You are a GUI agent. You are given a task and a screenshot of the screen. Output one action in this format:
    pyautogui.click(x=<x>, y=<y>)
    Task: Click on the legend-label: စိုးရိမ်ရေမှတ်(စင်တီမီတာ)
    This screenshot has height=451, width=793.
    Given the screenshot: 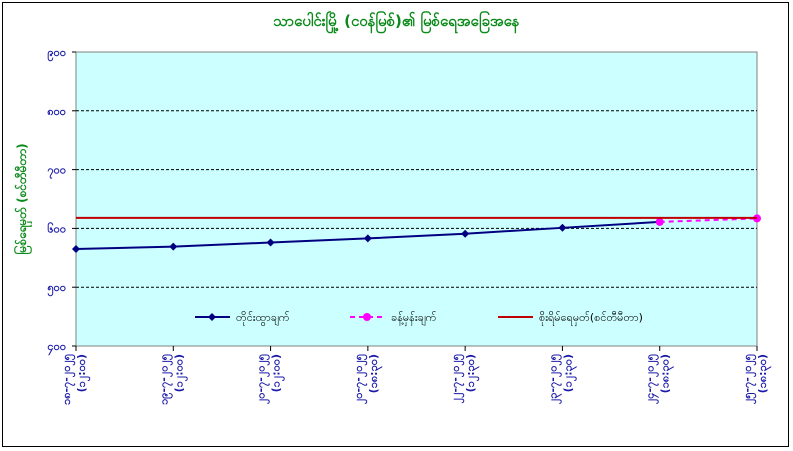 What is the action you would take?
    pyautogui.click(x=591, y=318)
    